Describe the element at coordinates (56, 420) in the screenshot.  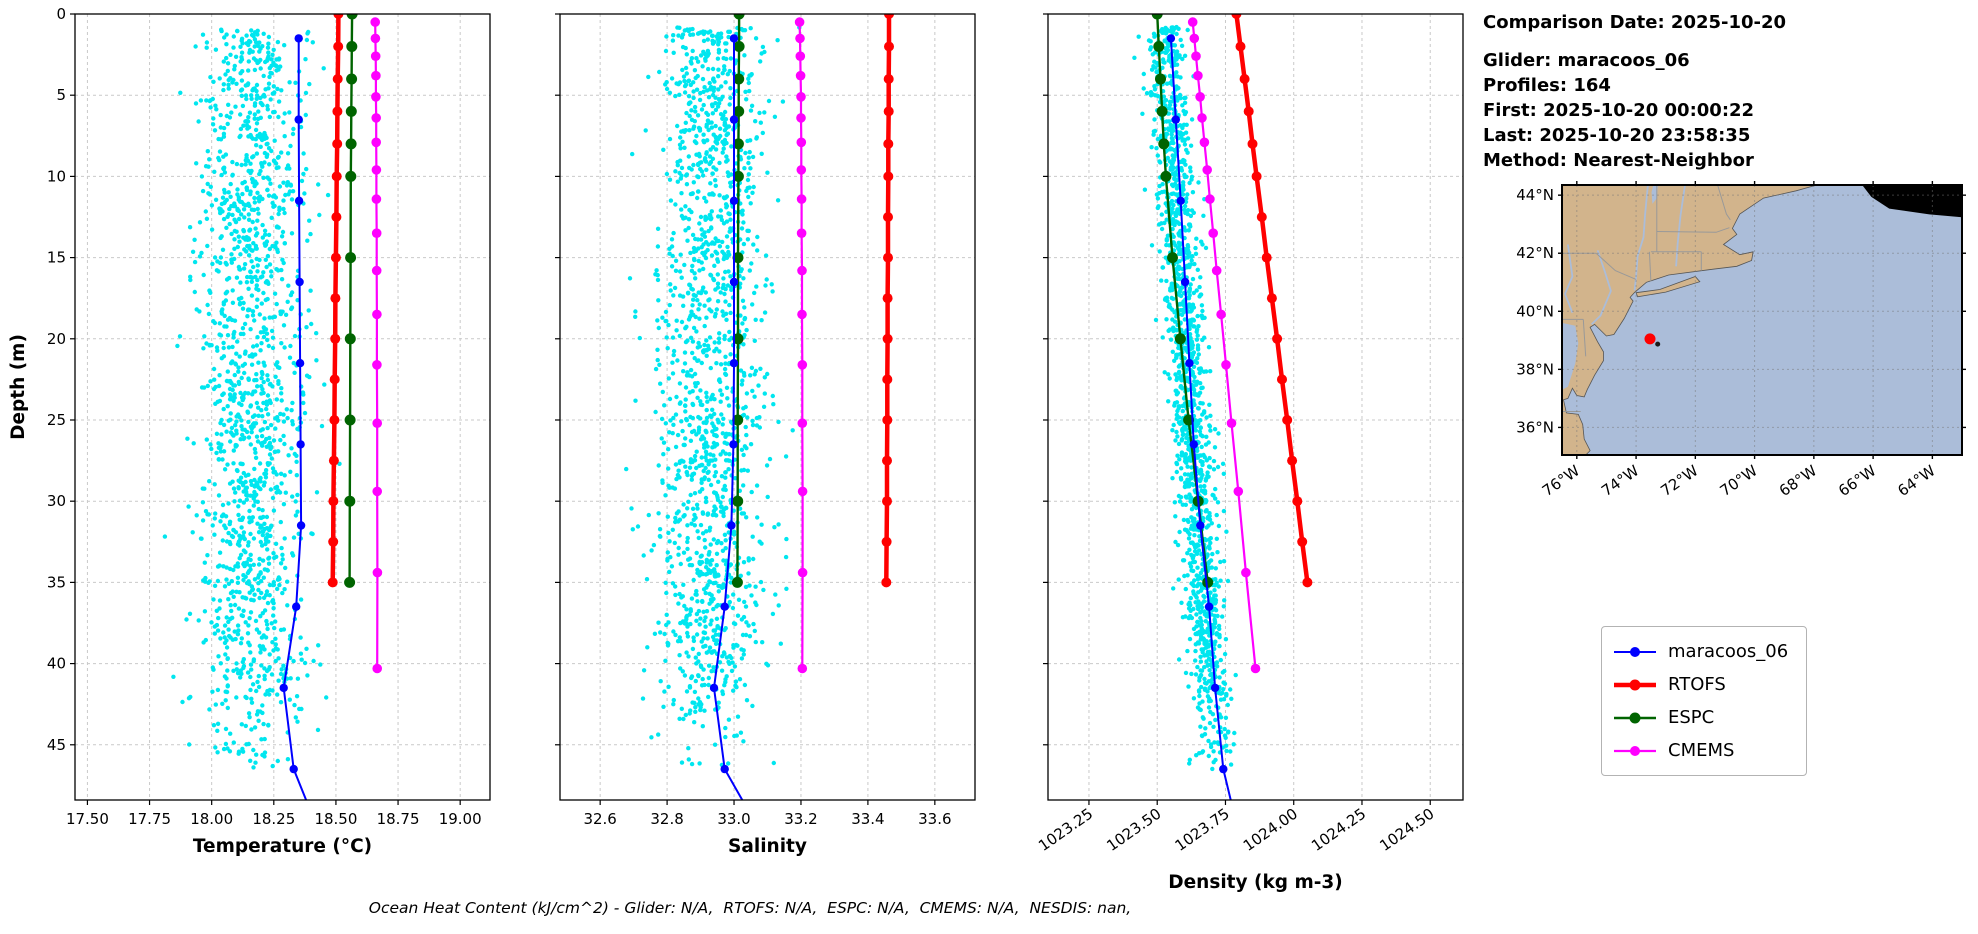
I see `y-tick-label: 25` at that location.